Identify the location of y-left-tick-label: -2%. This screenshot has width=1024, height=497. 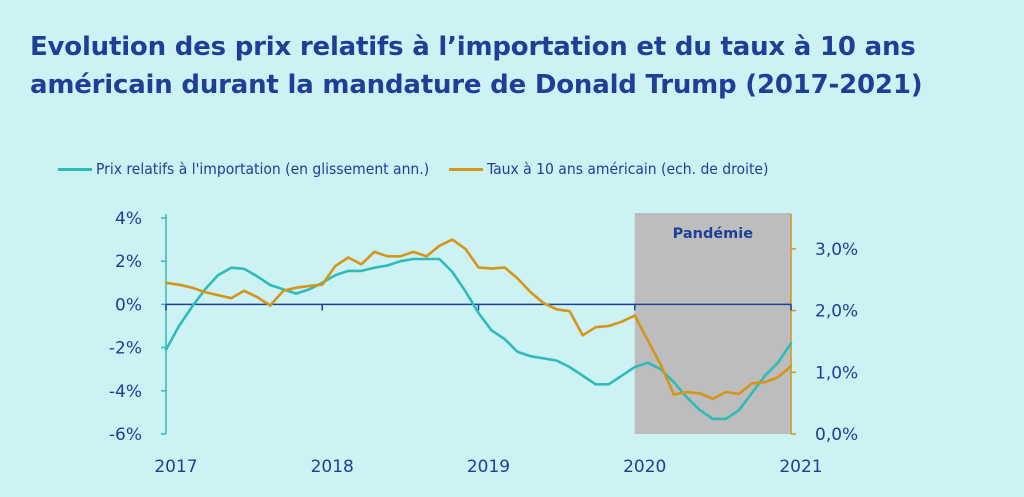
(125, 349).